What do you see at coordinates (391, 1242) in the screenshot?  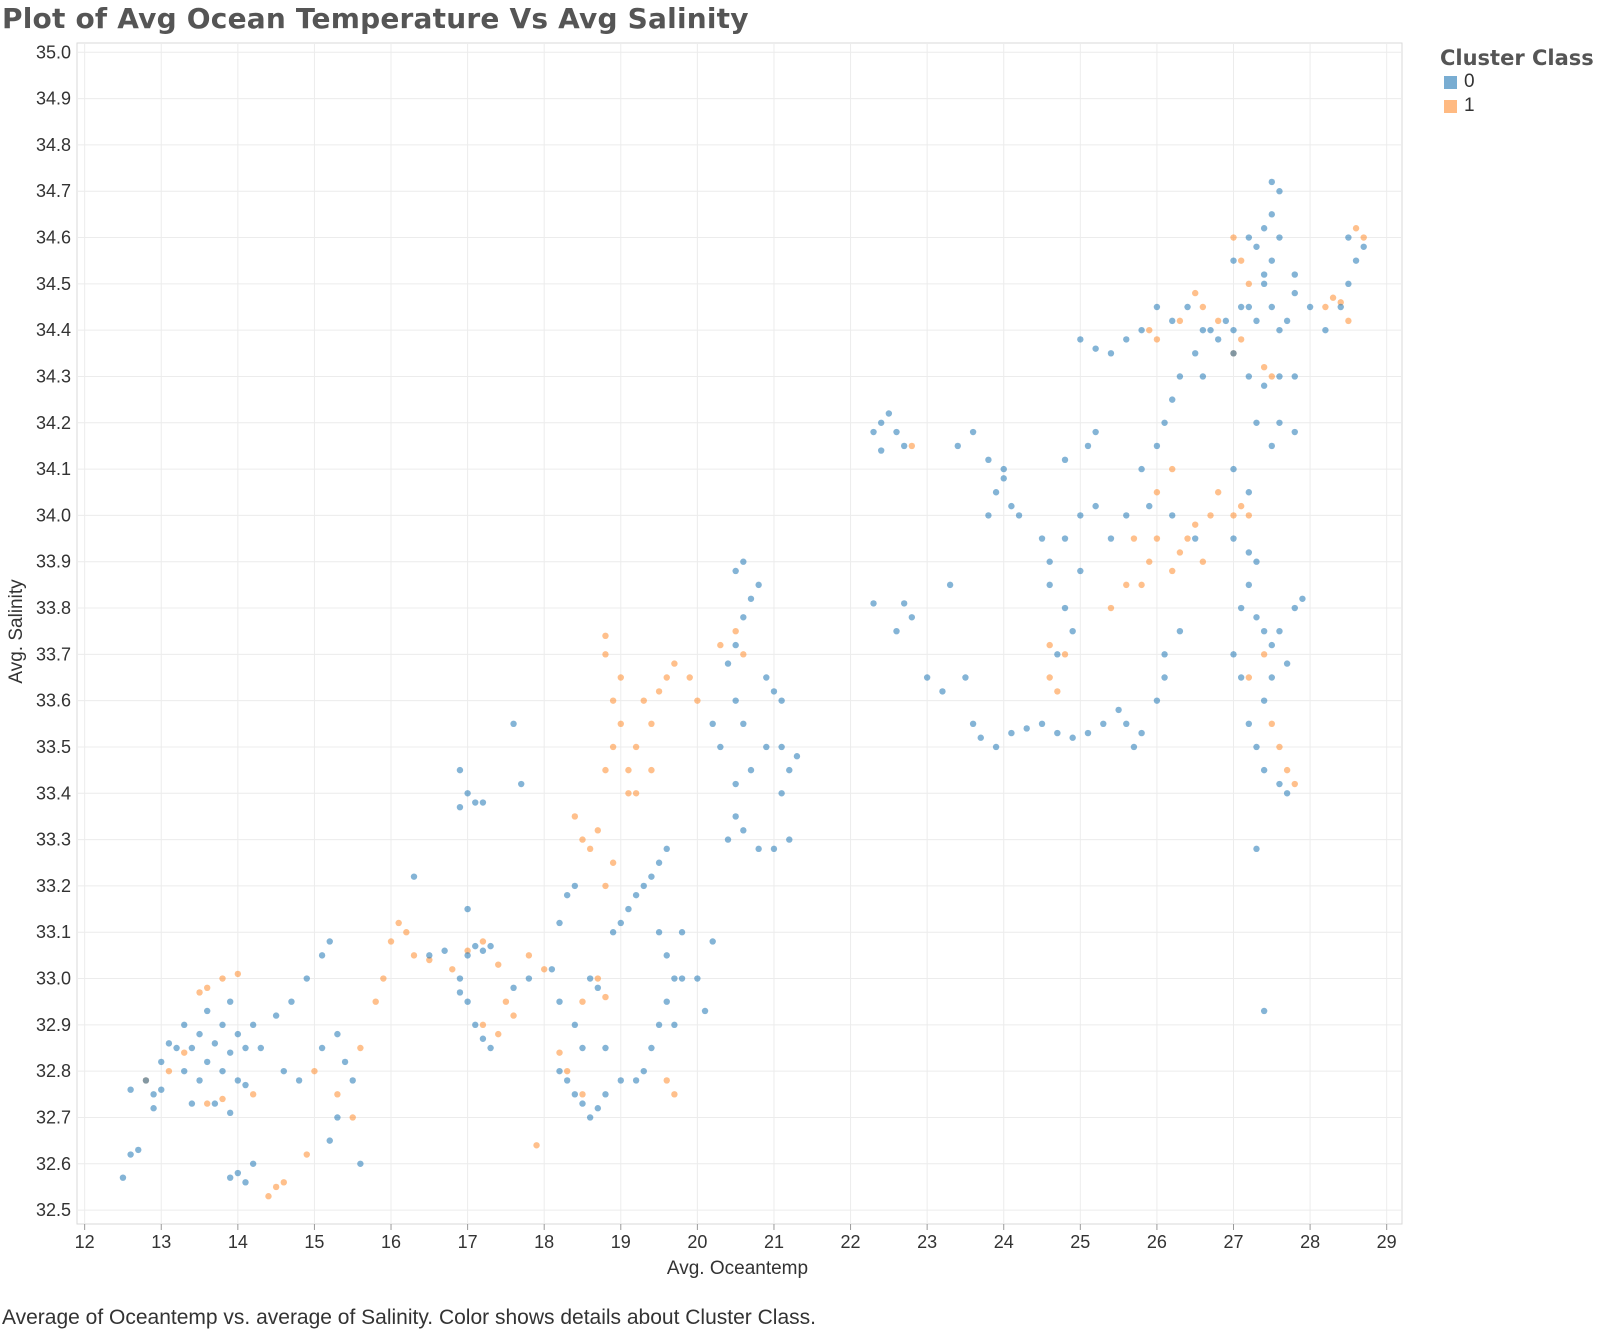 I see `x-tick-label: 16` at bounding box center [391, 1242].